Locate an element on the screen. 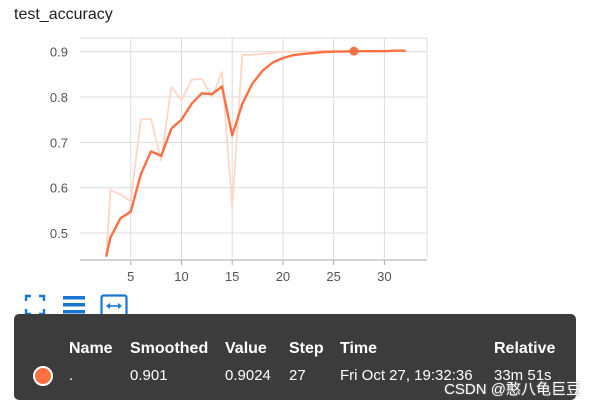 The height and width of the screenshot is (409, 597). header-step: Step is located at coordinates (306, 348).